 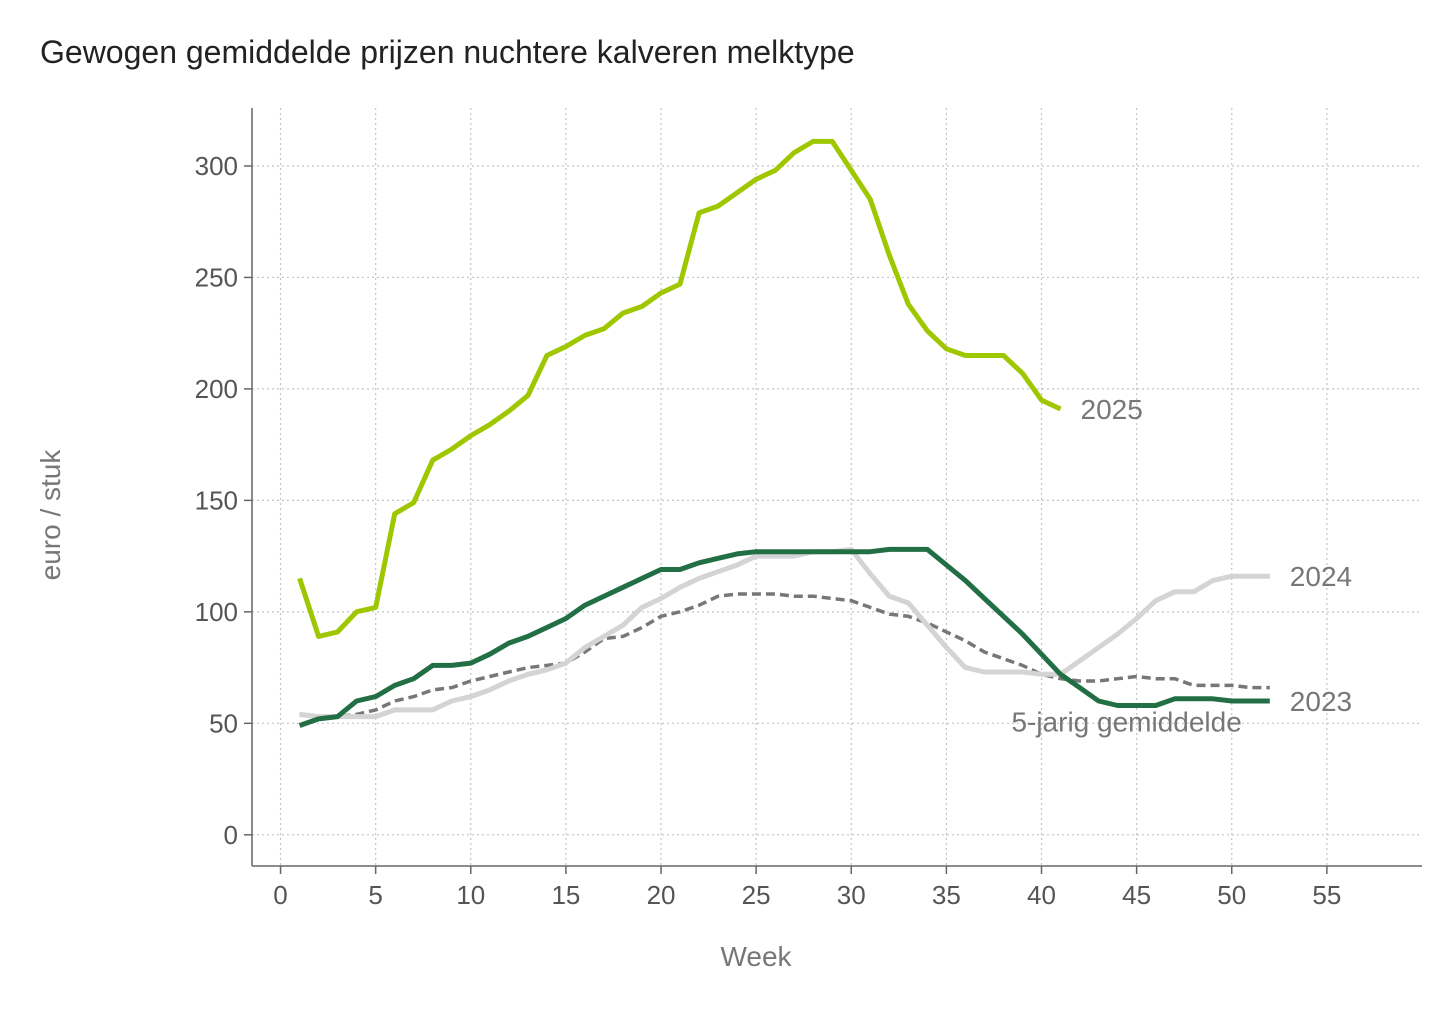 What do you see at coordinates (223, 723) in the screenshot?
I see `y-tick-label: 50` at bounding box center [223, 723].